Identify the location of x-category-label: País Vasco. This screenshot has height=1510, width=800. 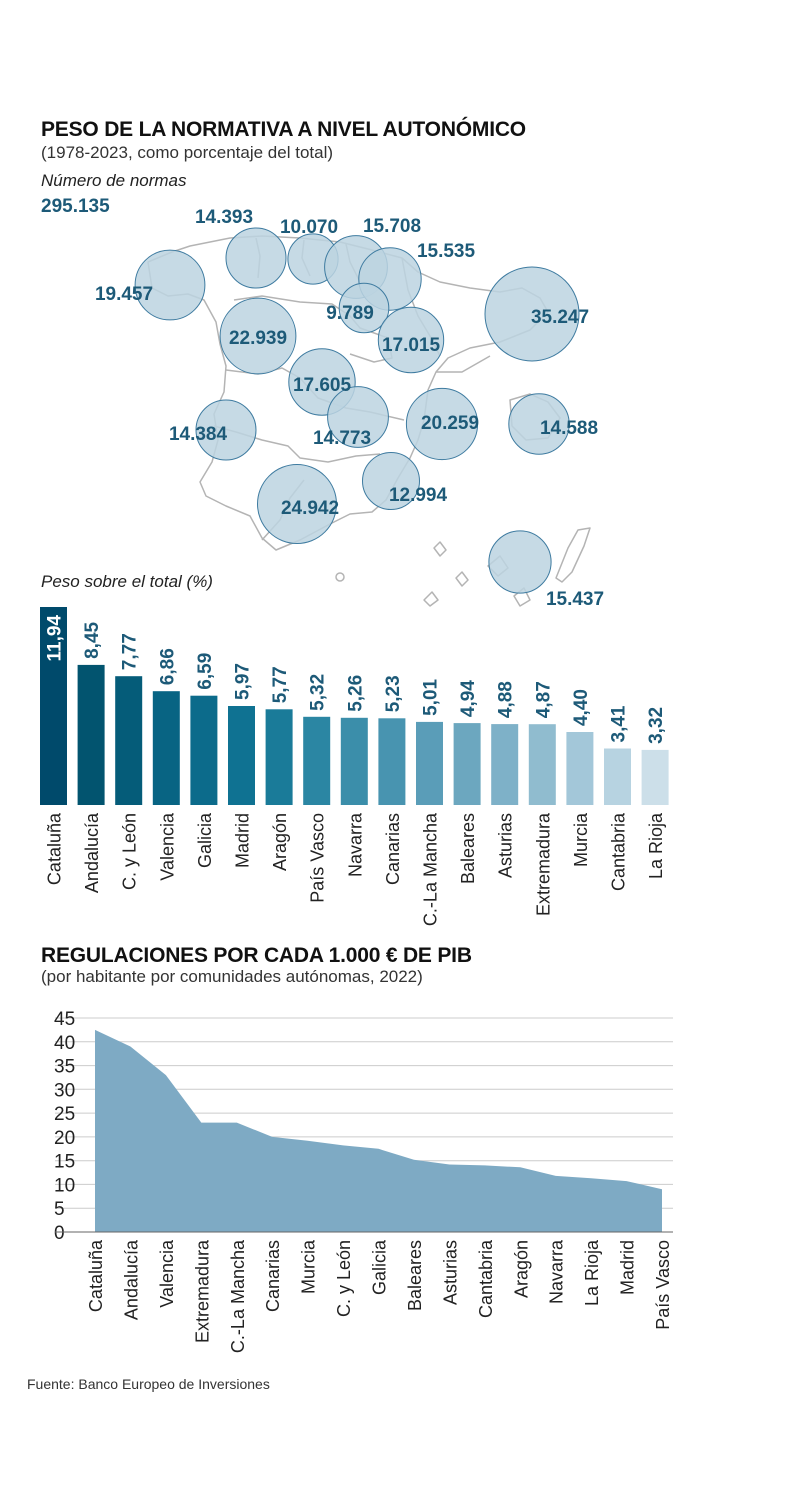
(663, 1285).